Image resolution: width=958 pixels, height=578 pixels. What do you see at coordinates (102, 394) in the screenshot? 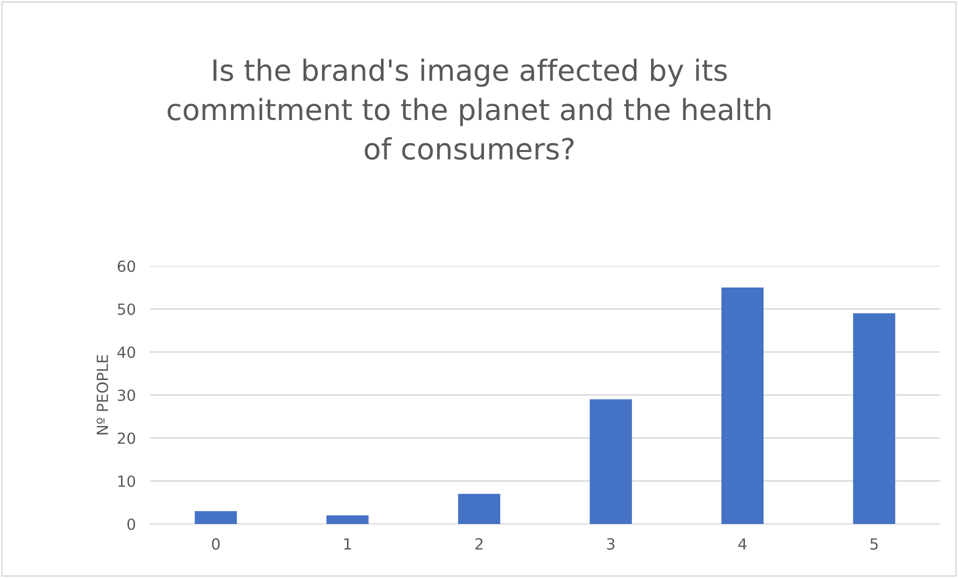
I see `y-axis-title: Nº PEOPLE` at bounding box center [102, 394].